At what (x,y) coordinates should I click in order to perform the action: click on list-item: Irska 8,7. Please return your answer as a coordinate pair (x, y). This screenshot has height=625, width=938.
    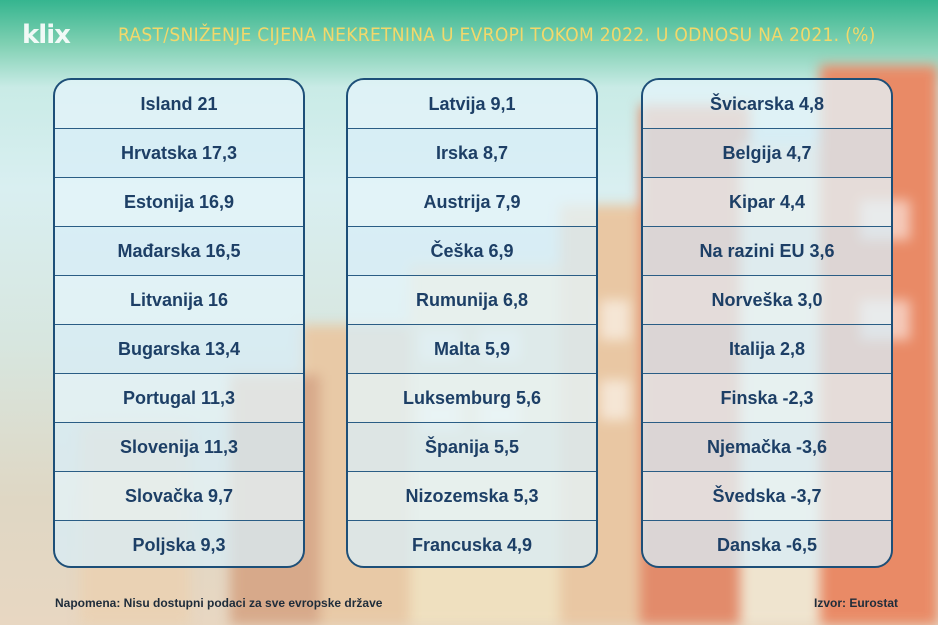
    Looking at the image, I should click on (472, 153).